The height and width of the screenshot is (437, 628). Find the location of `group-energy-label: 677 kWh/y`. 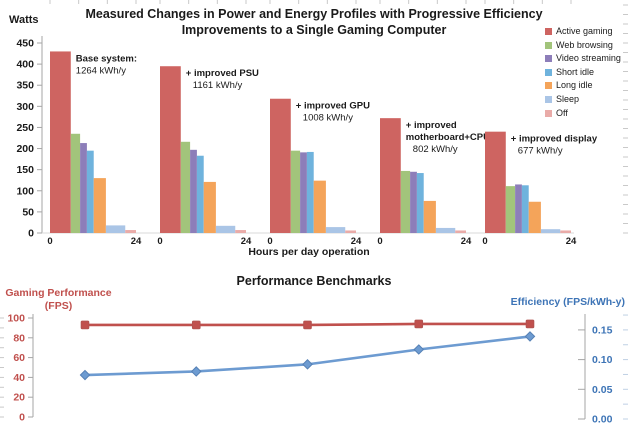

group-energy-label: 677 kWh/y is located at coordinates (540, 151).